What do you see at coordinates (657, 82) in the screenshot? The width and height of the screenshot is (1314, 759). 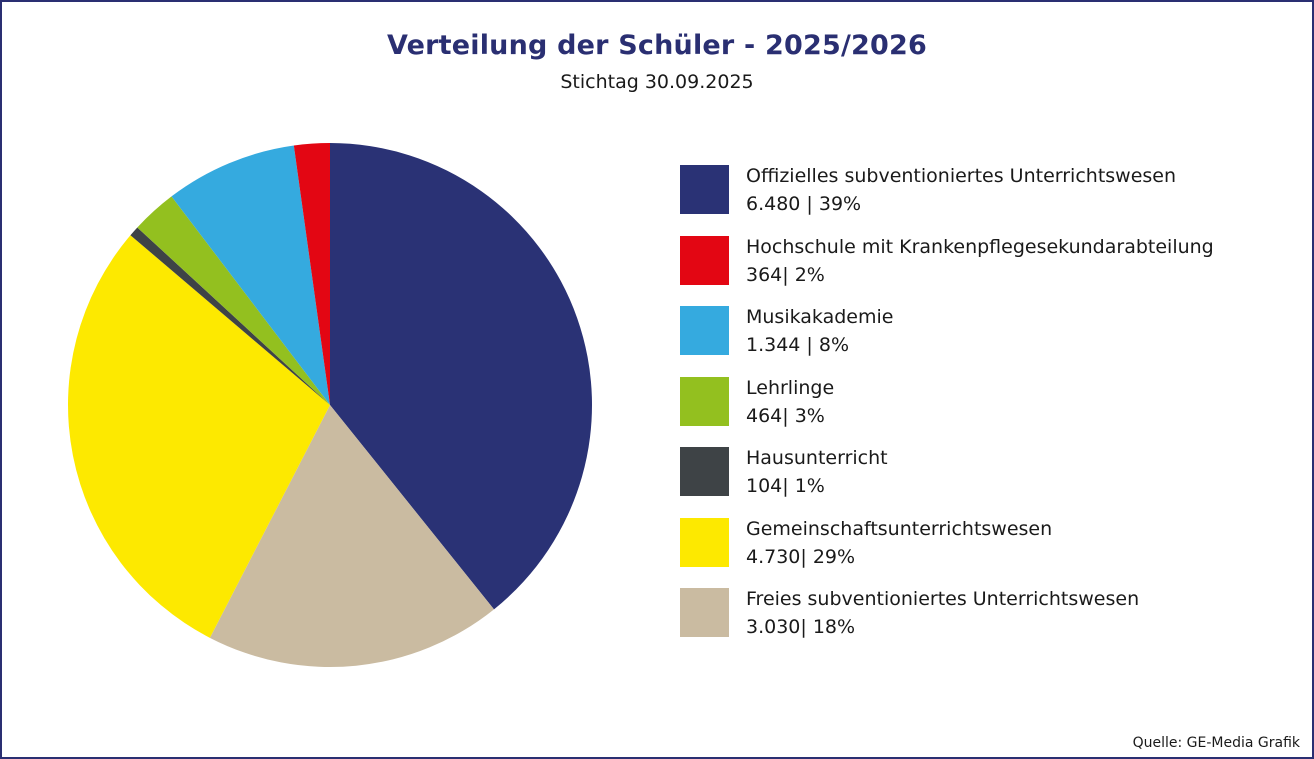 I see `chart-subtitle: Stichtag 30.09.2025` at bounding box center [657, 82].